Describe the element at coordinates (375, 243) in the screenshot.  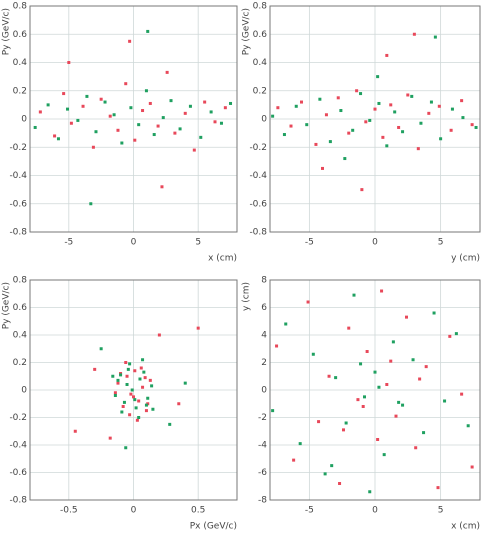
I see `x-tick-label: 0` at that location.